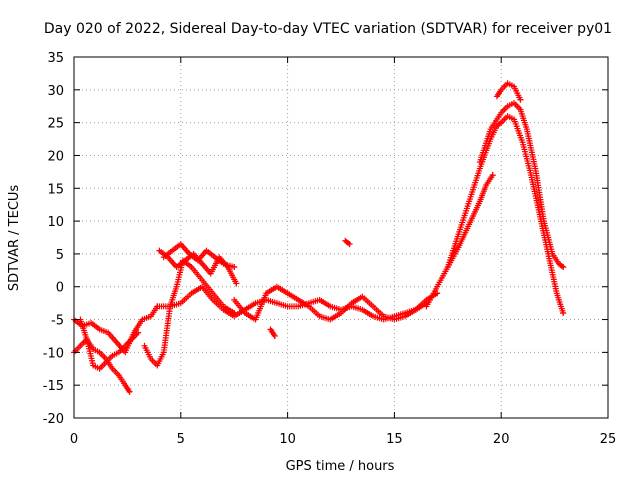 This screenshot has height=480, width=640. I want to click on y-tick-label: -5, so click(57, 321).